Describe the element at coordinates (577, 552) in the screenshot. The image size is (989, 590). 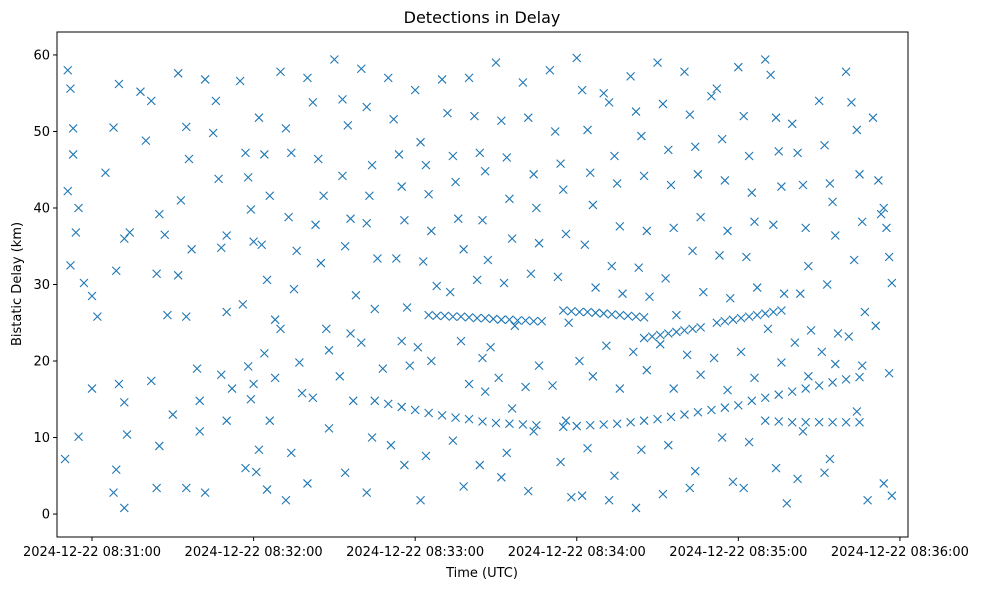
I see `x-tick-label: 2024-12-22 08:34:00` at that location.